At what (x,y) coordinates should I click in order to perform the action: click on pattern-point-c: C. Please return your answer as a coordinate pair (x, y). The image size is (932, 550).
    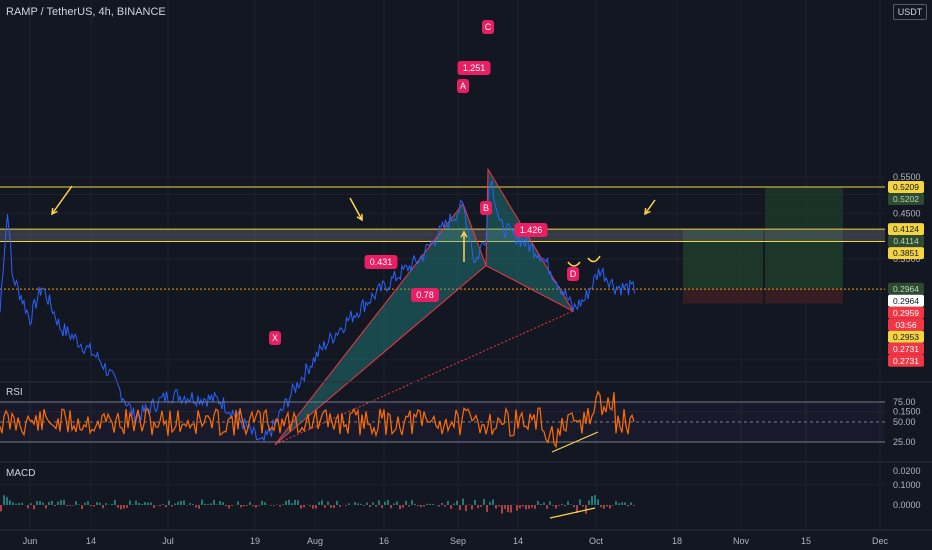
    Looking at the image, I should click on (488, 27).